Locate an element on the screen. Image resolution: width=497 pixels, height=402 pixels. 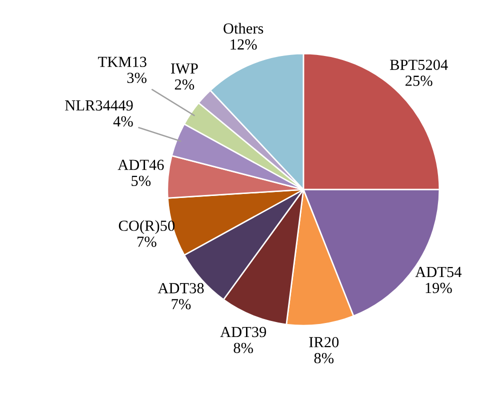
data-label: 19% is located at coordinates (439, 288).